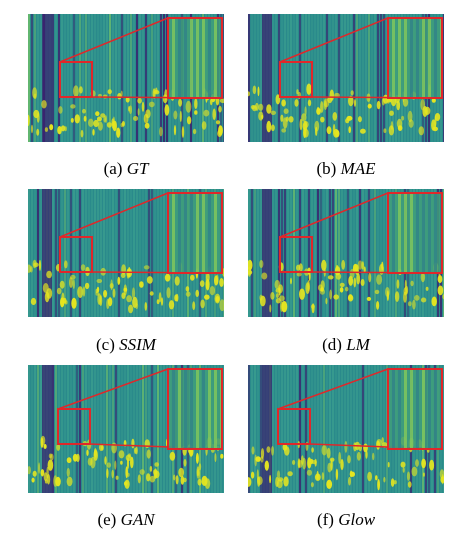 Image resolution: width=462 pixels, height=534 pixels. I want to click on caption-letter: (e), so click(107, 519).